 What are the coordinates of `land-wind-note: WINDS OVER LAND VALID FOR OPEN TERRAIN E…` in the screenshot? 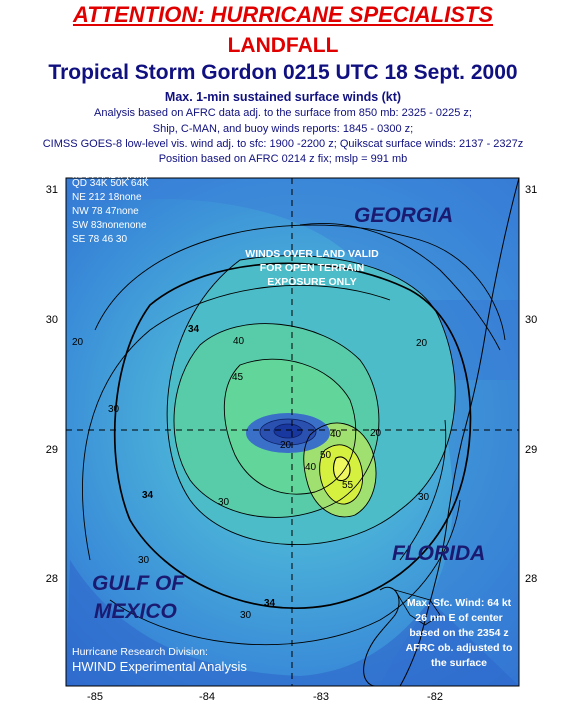 It's located at (312, 268).